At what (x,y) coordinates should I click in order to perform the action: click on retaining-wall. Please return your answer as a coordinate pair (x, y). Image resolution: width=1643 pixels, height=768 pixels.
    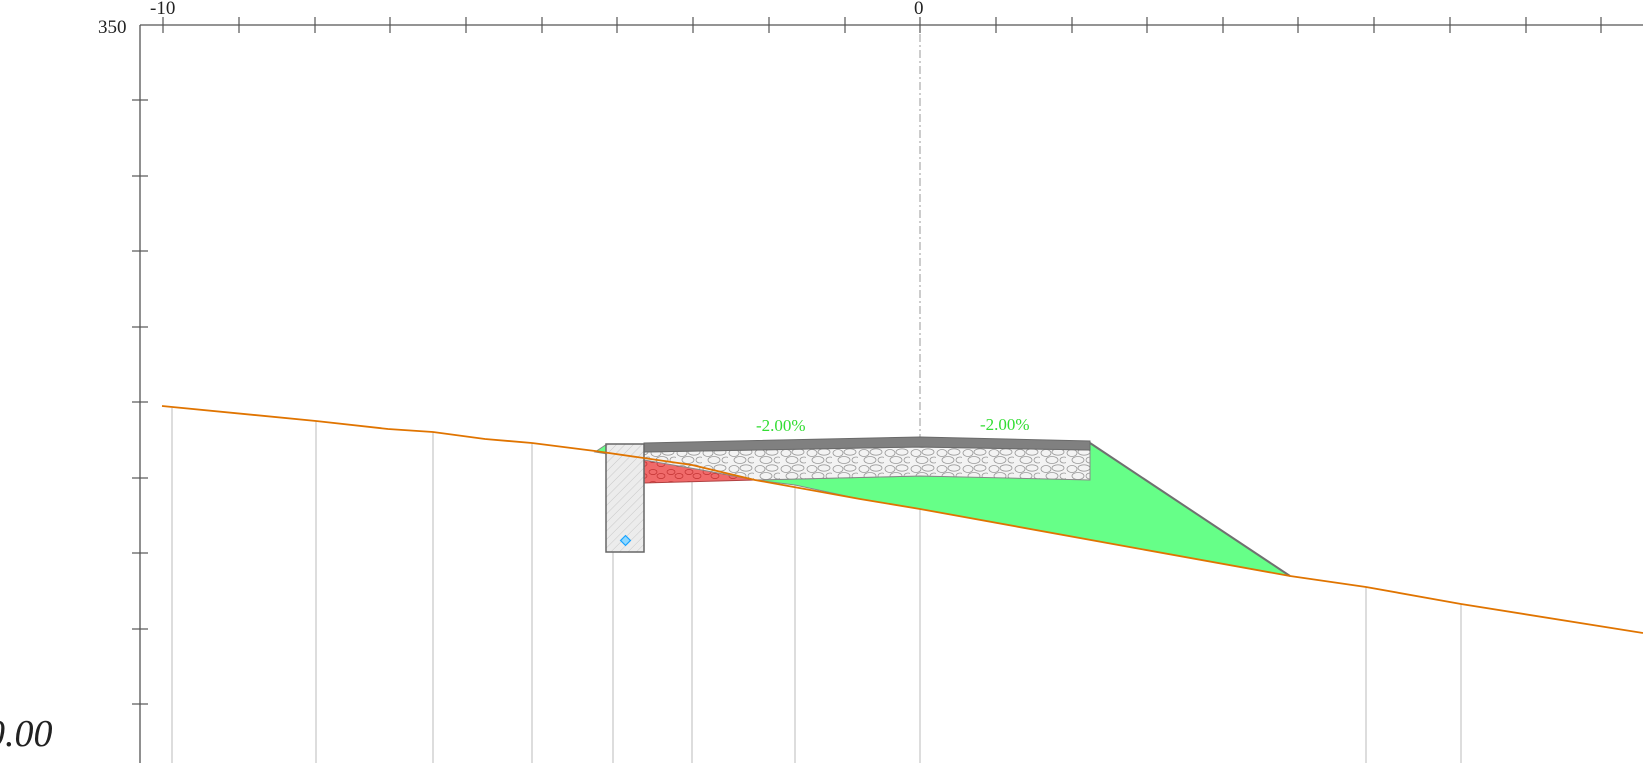
    Looking at the image, I should click on (625, 498).